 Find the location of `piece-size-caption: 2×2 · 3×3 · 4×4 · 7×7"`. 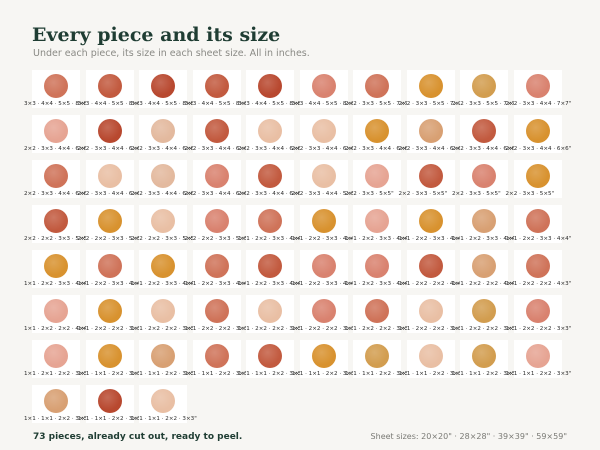

piece-size-caption: 2×2 · 3×3 · 4×4 · 7×7" is located at coordinates (538, 104).